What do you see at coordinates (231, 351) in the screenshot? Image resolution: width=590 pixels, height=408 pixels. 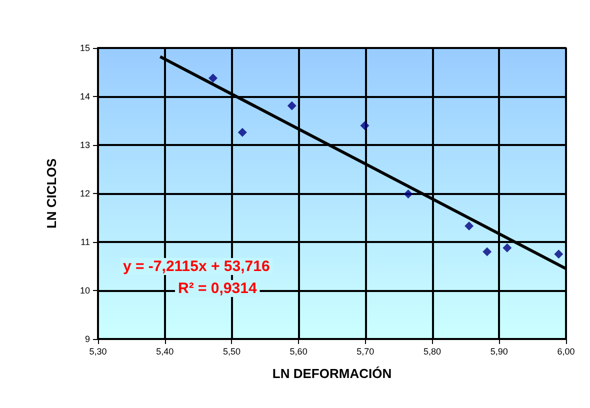 I see `x-tick-label: 5,50` at bounding box center [231, 351].